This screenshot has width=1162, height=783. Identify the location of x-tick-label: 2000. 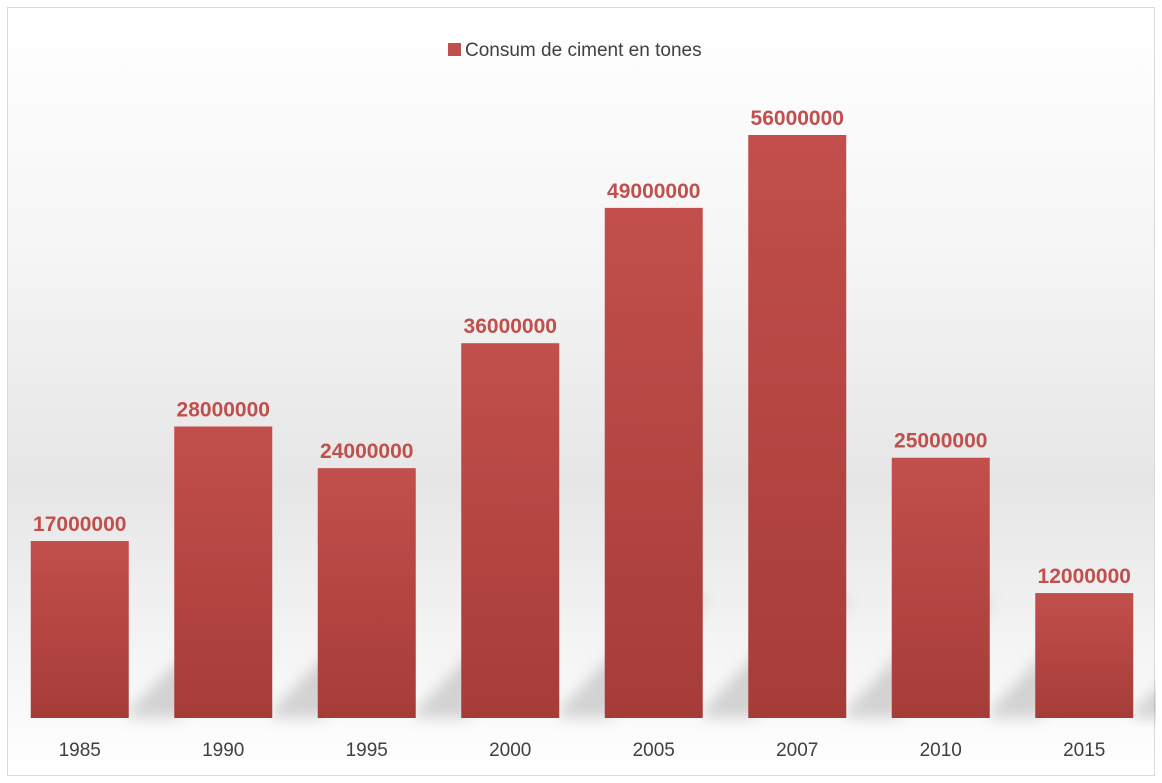
(510, 750).